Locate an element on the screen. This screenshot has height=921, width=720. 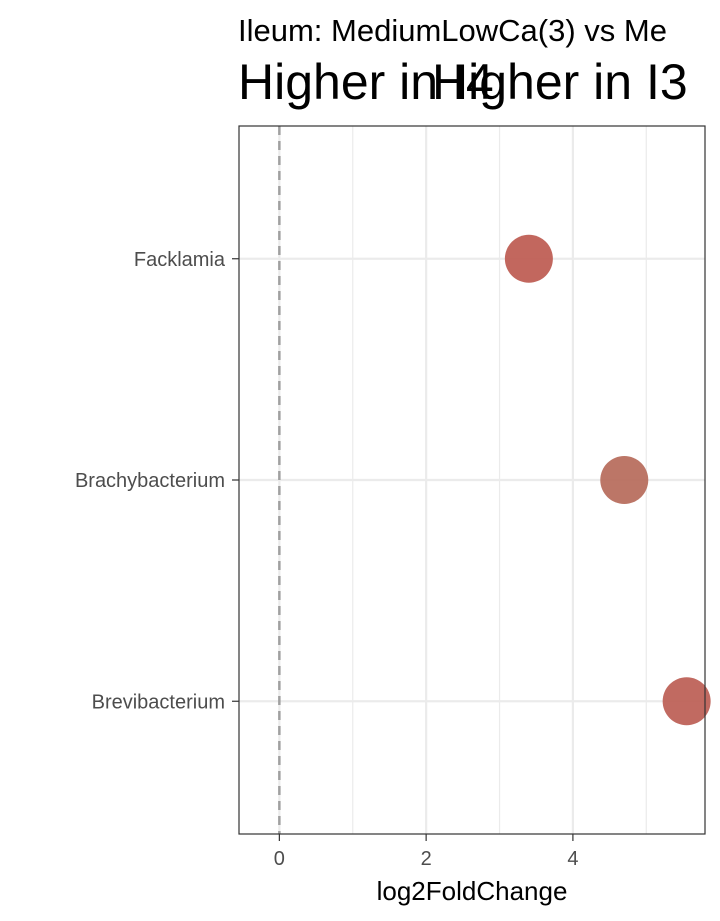
x-tick-label: 4 is located at coordinates (572, 859).